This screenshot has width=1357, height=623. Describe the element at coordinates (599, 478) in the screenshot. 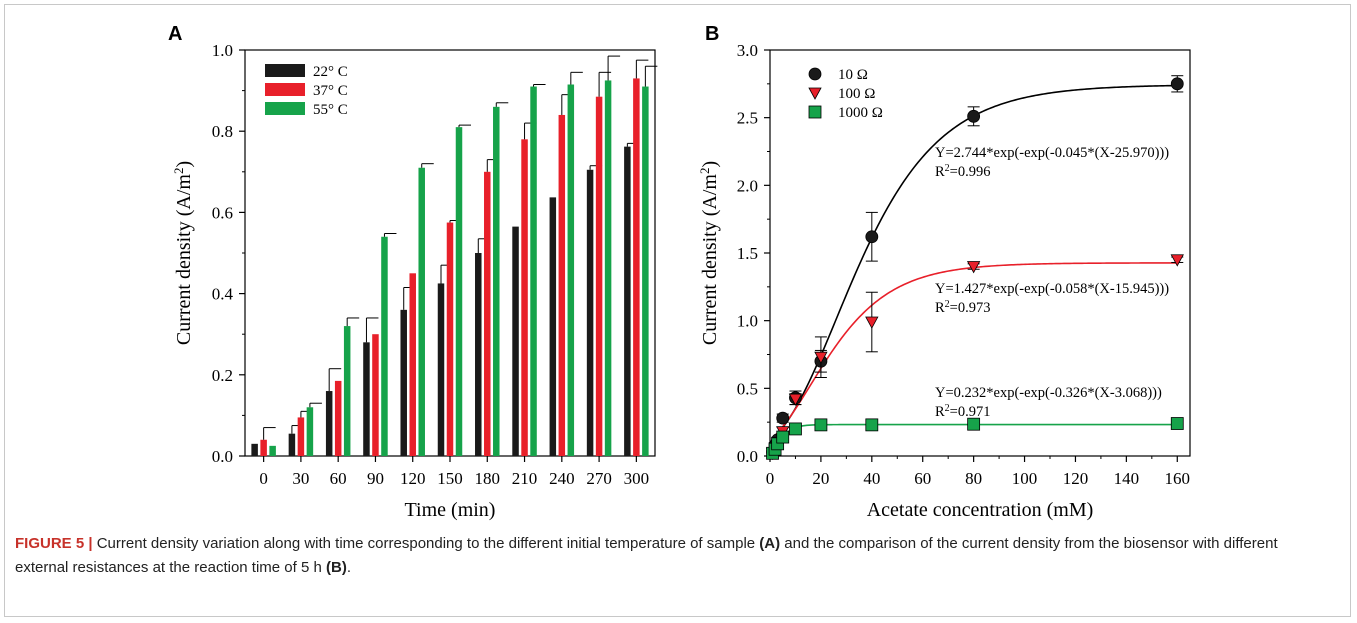

I see `panel-a-xtick-label: 270` at that location.